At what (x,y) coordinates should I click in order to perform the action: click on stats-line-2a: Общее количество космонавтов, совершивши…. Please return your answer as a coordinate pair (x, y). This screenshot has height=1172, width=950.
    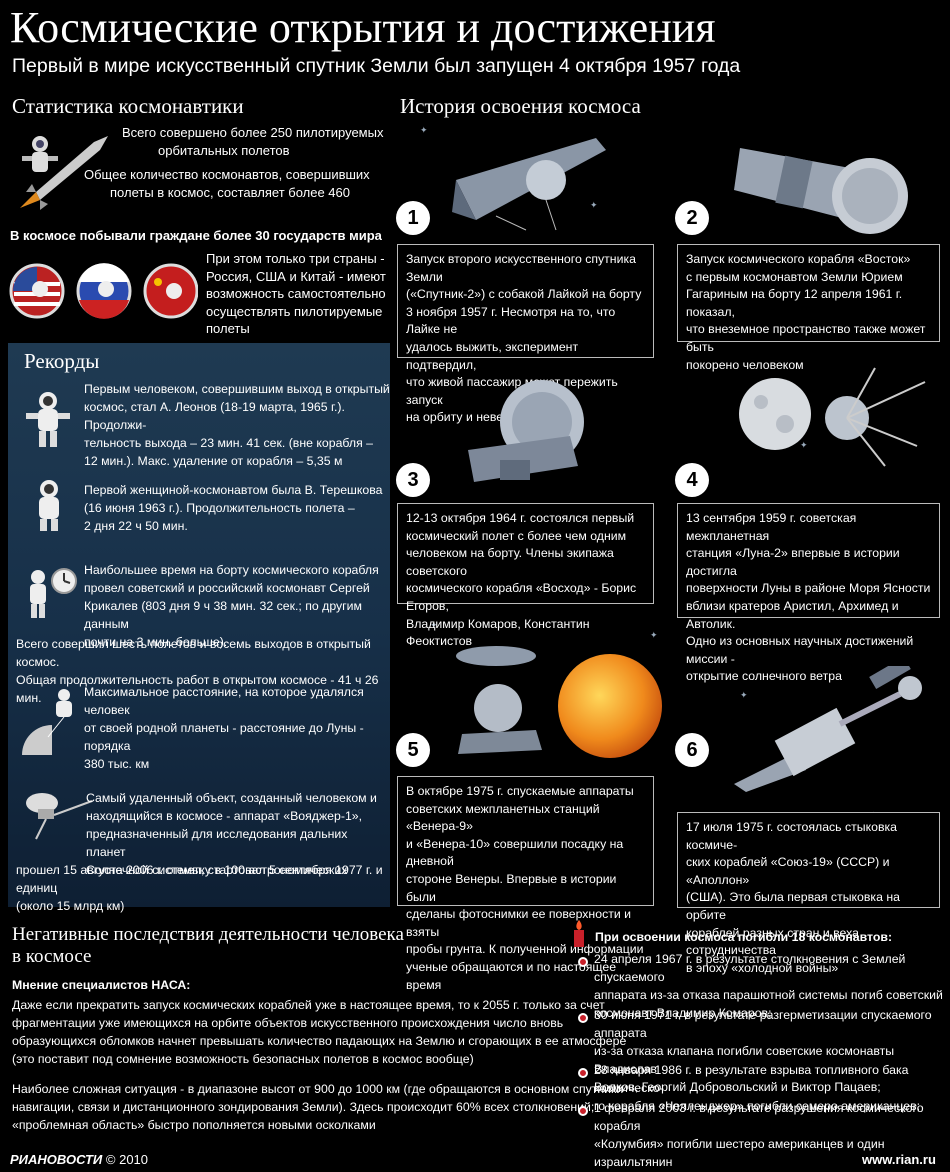
    Looking at the image, I should click on (227, 174).